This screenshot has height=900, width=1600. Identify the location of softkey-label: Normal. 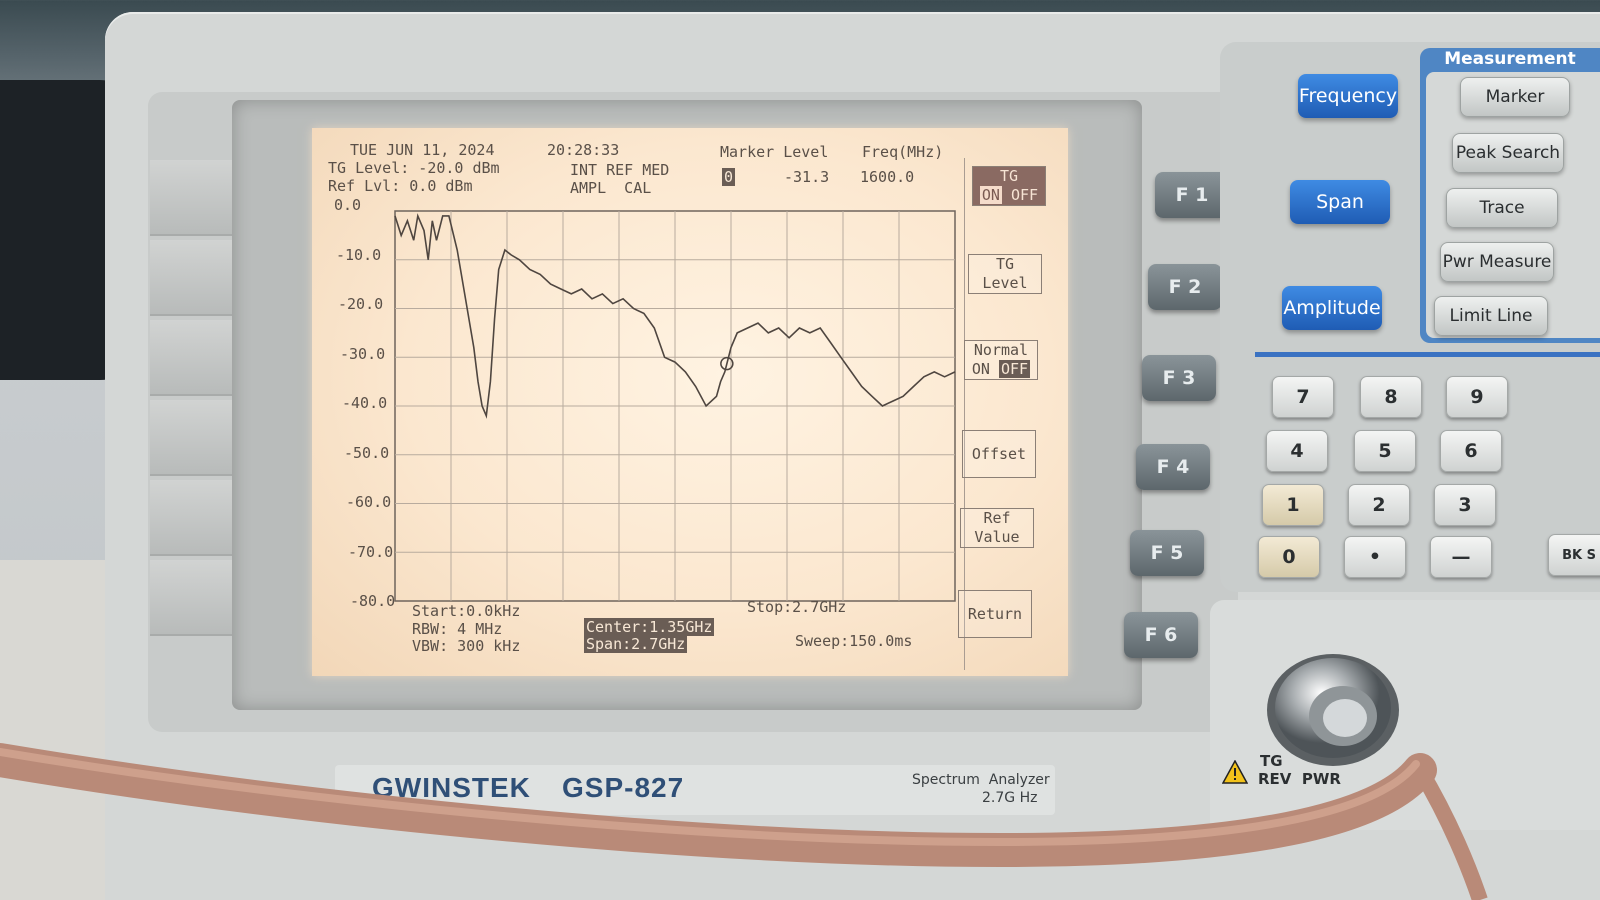
(1001, 350).